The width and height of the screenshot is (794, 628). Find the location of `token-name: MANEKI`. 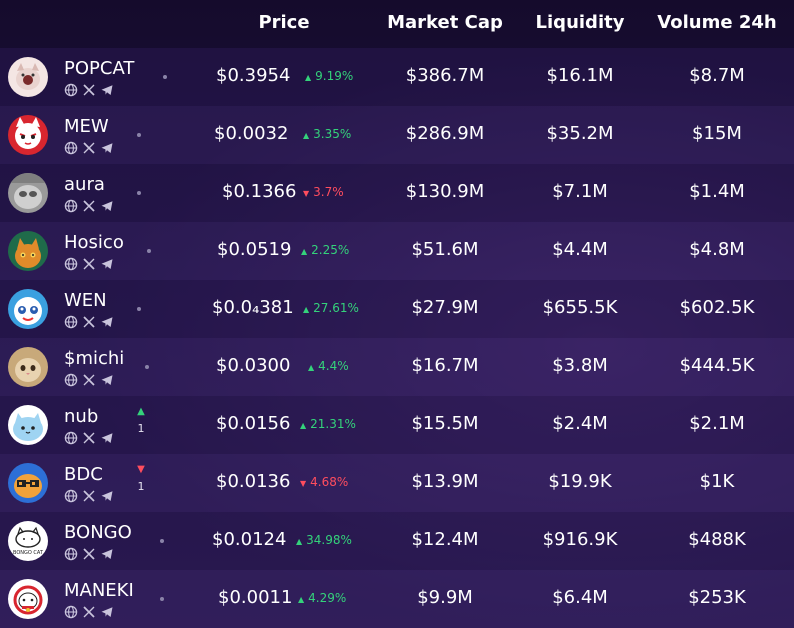

token-name: MANEKI is located at coordinates (99, 590).